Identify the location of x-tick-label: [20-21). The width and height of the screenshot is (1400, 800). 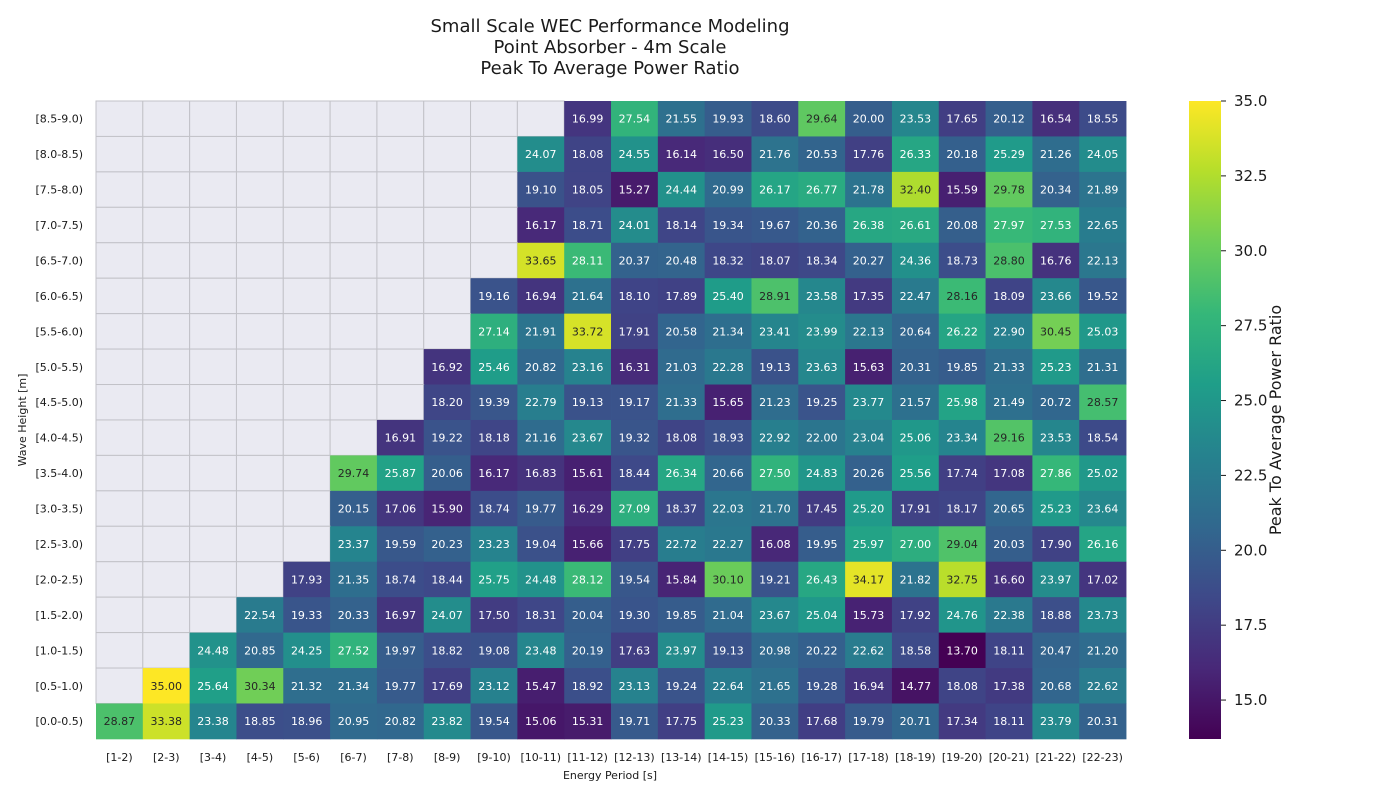
(1009, 757).